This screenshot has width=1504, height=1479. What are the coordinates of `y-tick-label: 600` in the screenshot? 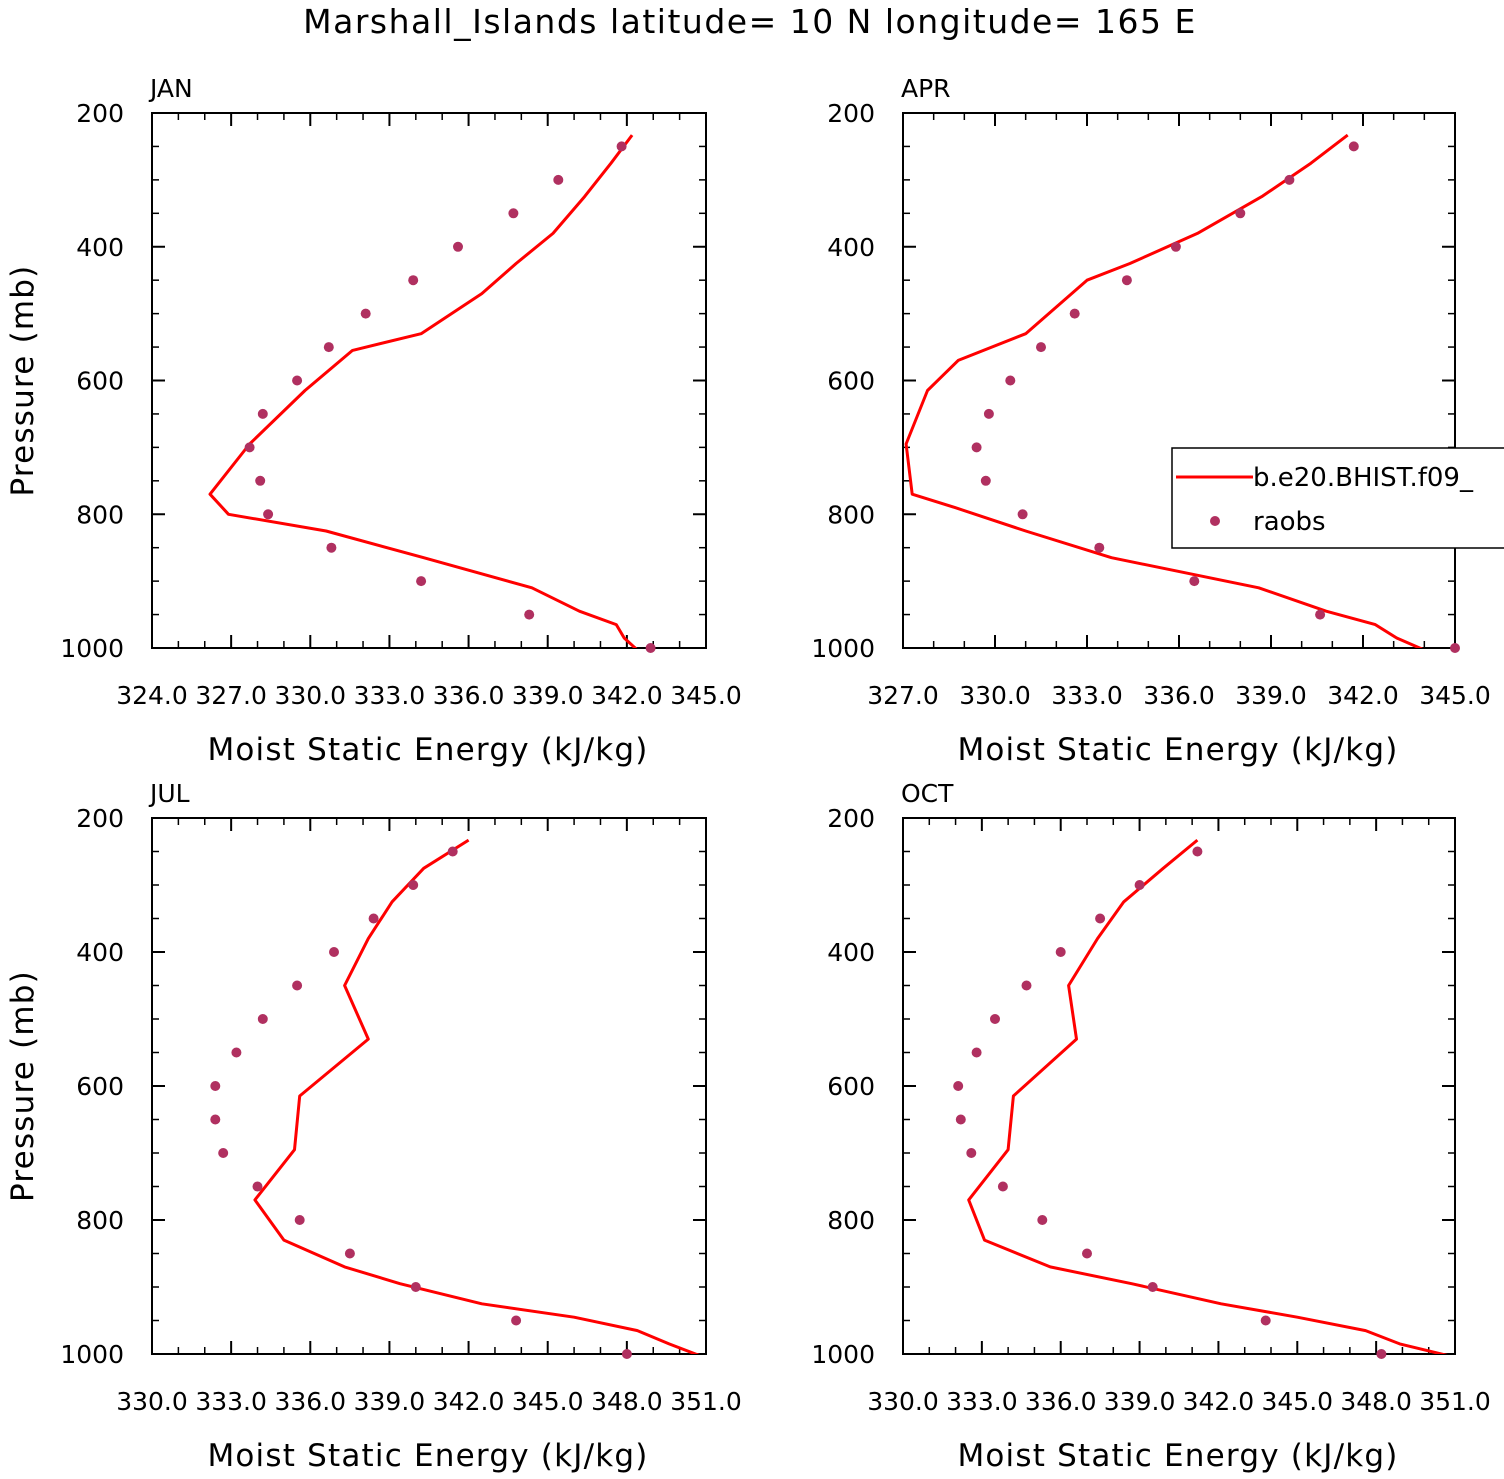 It's located at (100, 1086).